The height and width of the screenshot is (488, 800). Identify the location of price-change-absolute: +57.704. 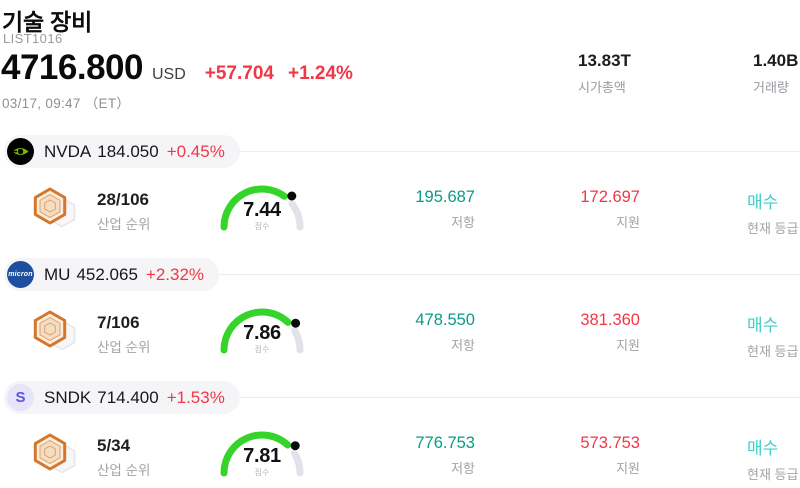
(239, 73).